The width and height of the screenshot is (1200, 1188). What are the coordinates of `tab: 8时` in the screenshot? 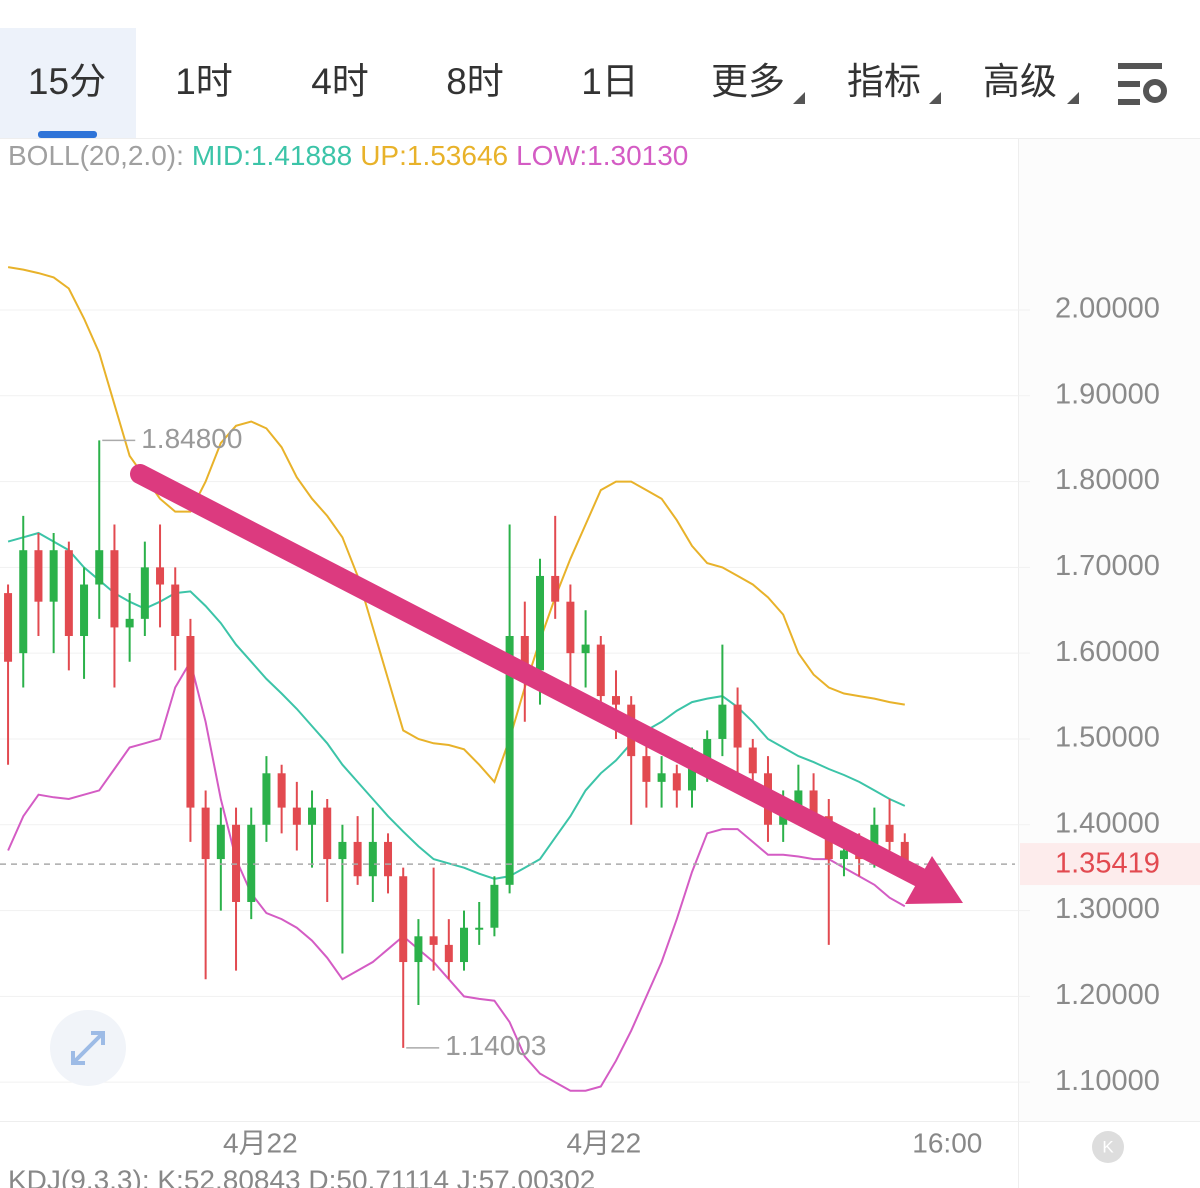 It's located at (475, 81).